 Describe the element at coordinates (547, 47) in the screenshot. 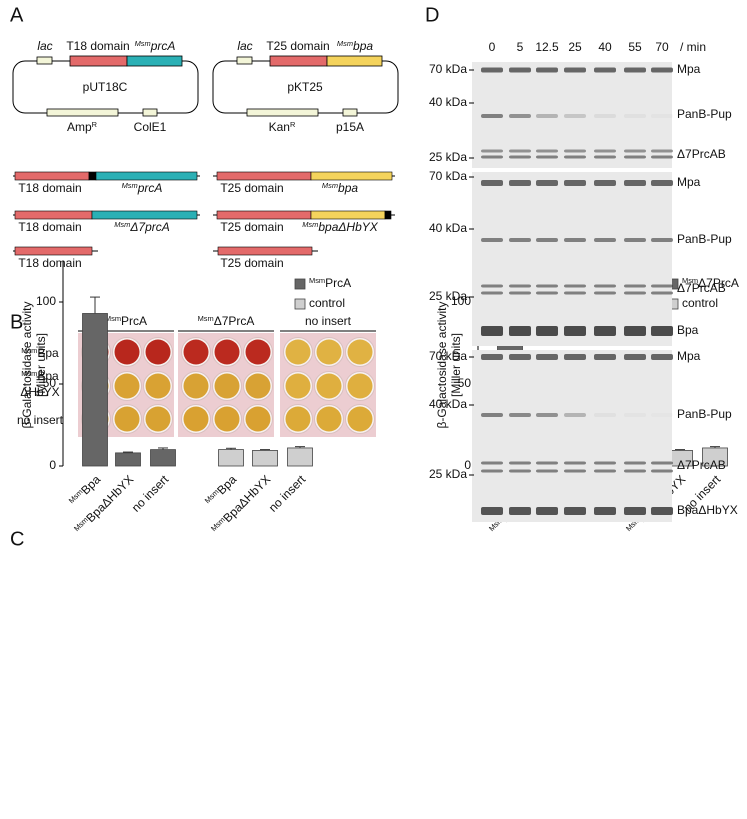

I see `time-label: 12.5` at that location.